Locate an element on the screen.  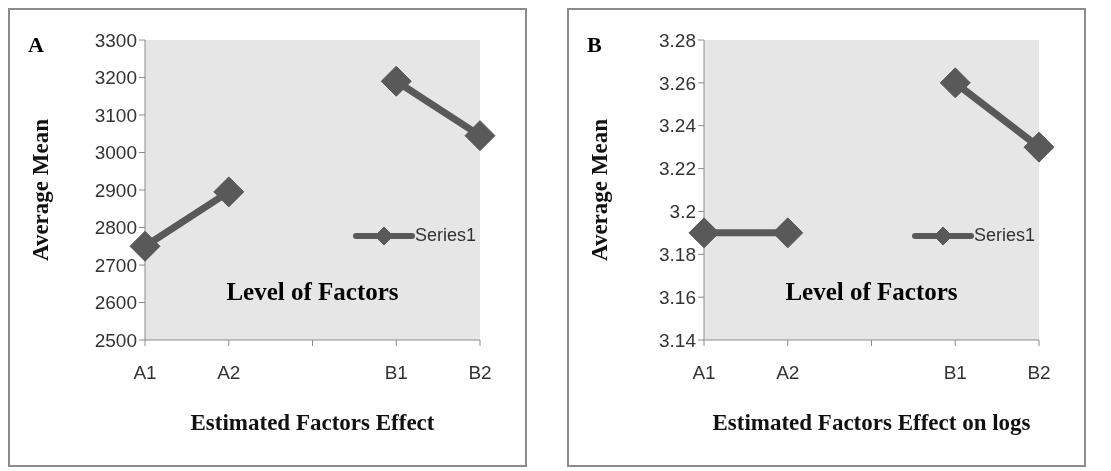
y-tick-label: 2500 is located at coordinates (115, 340).